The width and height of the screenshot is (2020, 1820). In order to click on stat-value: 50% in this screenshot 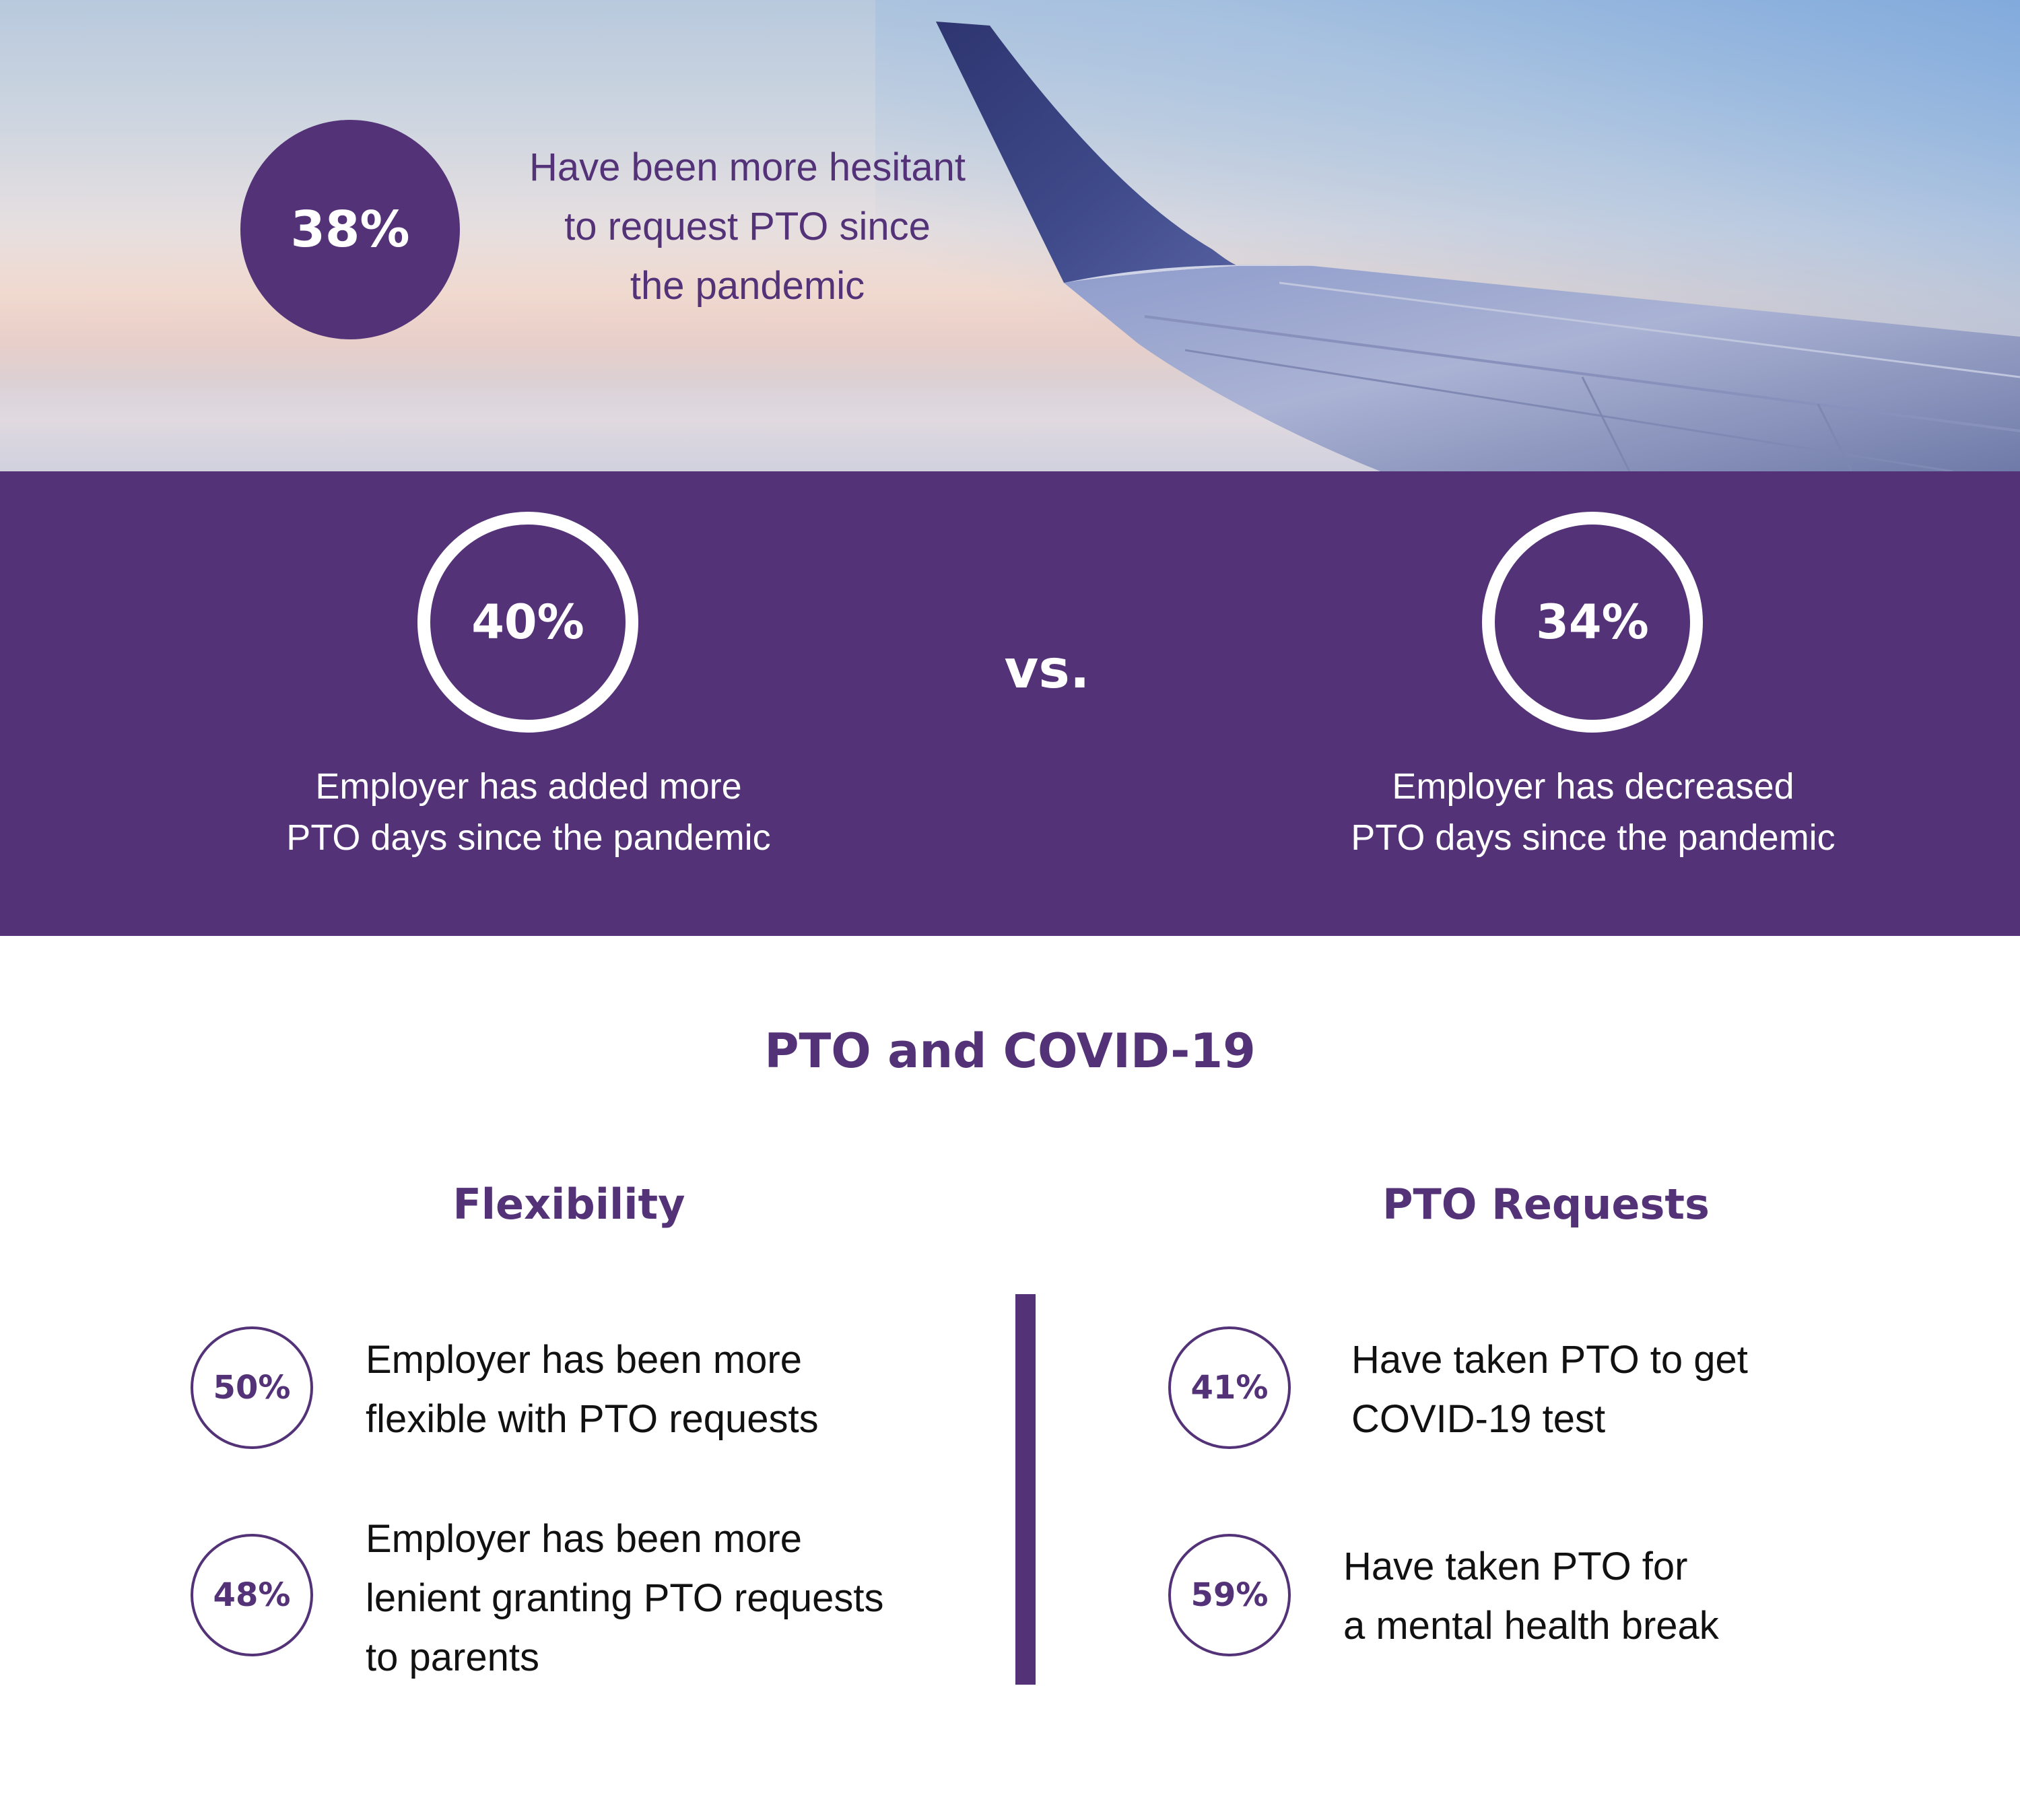, I will do `click(252, 1388)`.